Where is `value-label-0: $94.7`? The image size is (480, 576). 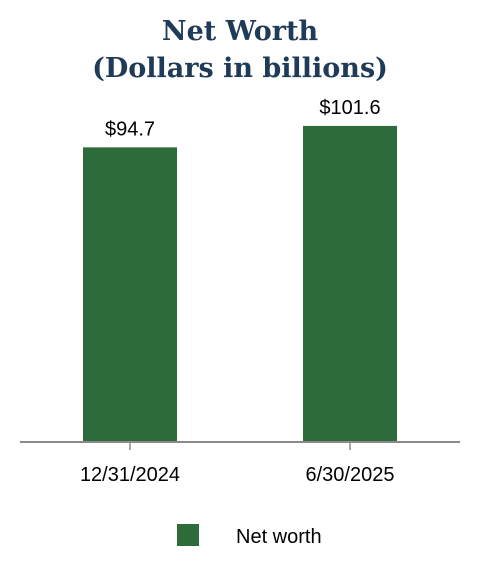
value-label-0: $94.7 is located at coordinates (130, 129).